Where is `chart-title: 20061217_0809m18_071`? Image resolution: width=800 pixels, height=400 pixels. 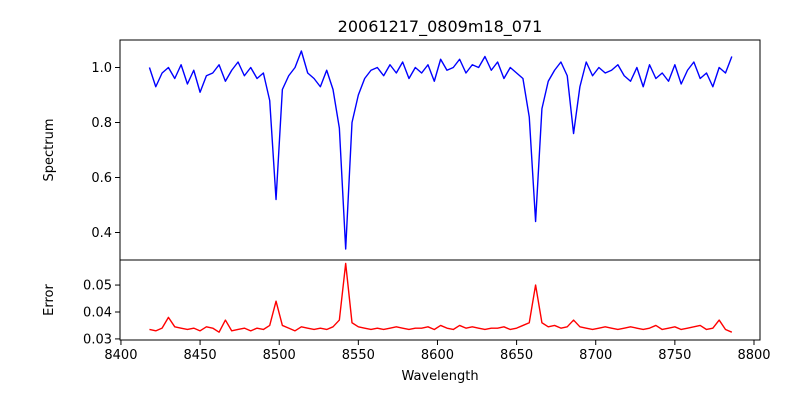 chart-title: 20061217_0809m18_071 is located at coordinates (440, 27).